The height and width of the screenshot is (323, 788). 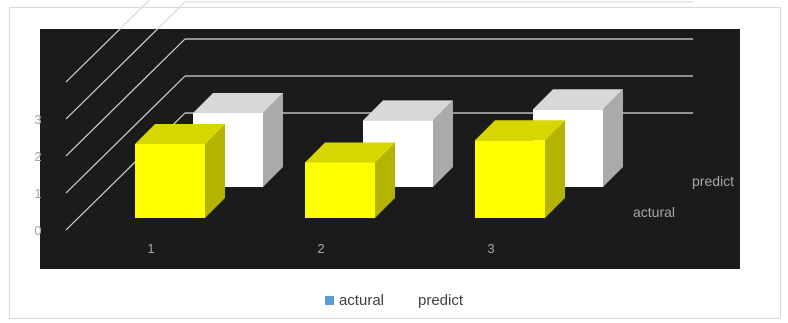 I want to click on legend: actural predict, so click(x=394, y=300).